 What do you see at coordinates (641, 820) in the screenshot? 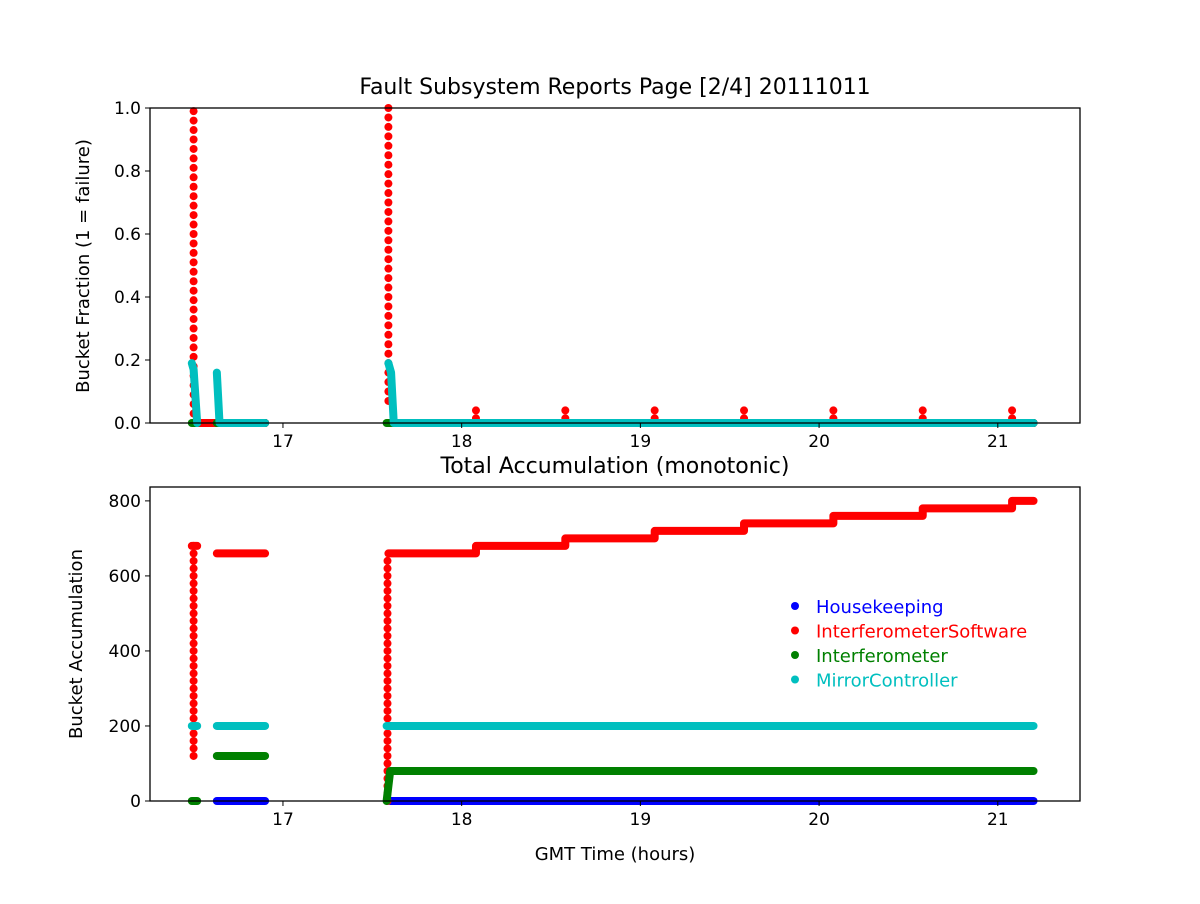
I see `bottom-x-tick-label: 19` at bounding box center [641, 820].